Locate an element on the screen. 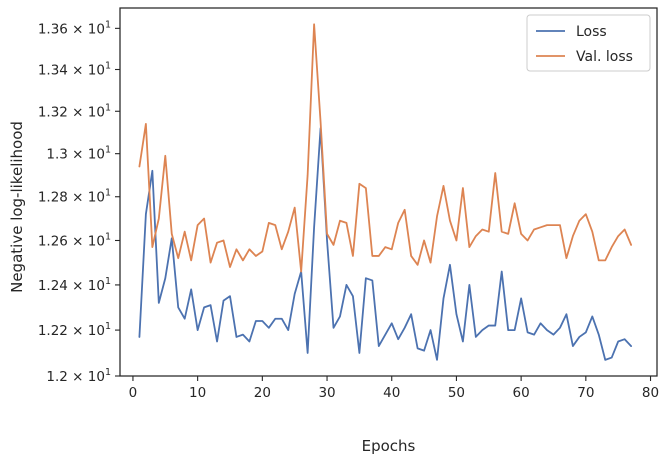  legend: Loss Val. loss is located at coordinates (588, 43).